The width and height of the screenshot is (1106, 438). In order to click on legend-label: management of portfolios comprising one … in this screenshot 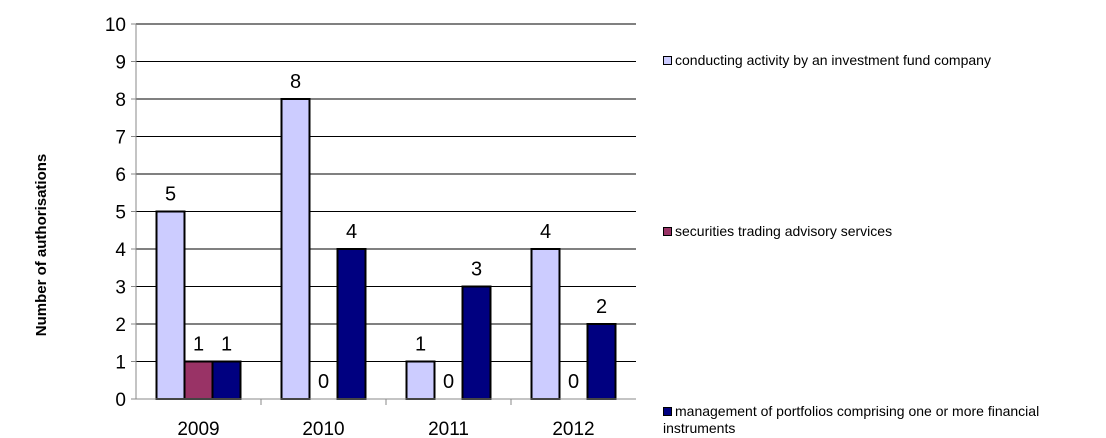, I will do `click(851, 419)`.